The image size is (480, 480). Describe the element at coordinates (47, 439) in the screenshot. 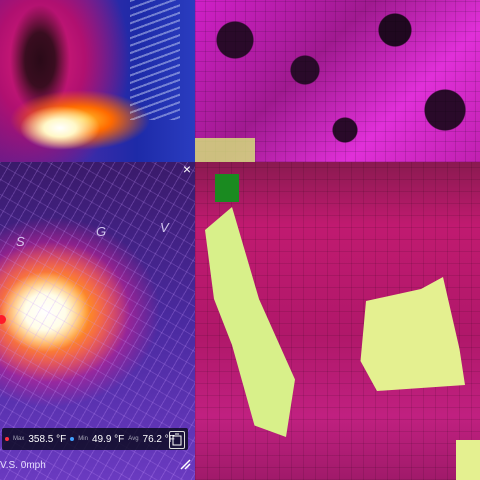

I see `max-value: 358.5 °F` at that location.